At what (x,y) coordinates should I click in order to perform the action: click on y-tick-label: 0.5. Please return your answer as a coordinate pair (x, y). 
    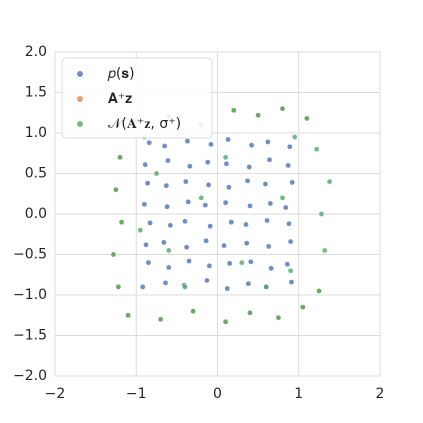
    Looking at the image, I should click on (36, 174).